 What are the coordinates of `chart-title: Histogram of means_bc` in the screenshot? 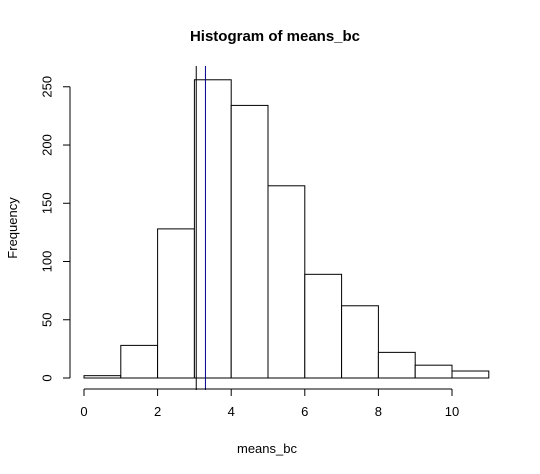 It's located at (275, 36).